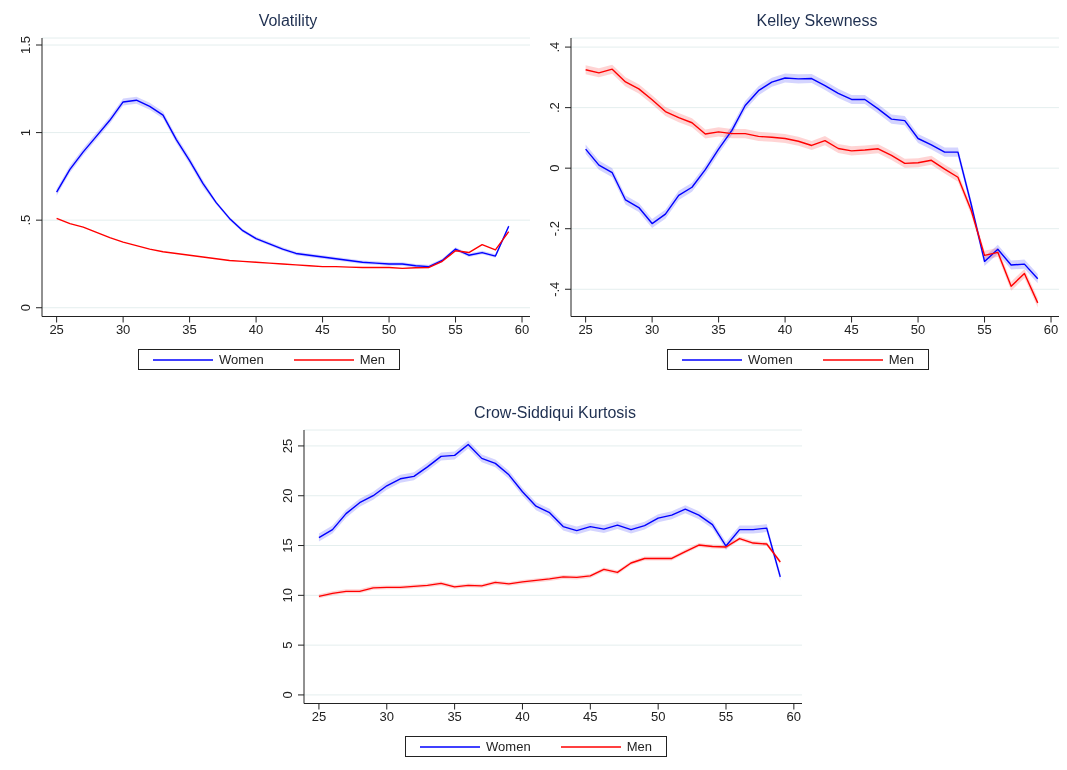  What do you see at coordinates (554, 108) in the screenshot?
I see `y-tick-label: .2` at bounding box center [554, 108].